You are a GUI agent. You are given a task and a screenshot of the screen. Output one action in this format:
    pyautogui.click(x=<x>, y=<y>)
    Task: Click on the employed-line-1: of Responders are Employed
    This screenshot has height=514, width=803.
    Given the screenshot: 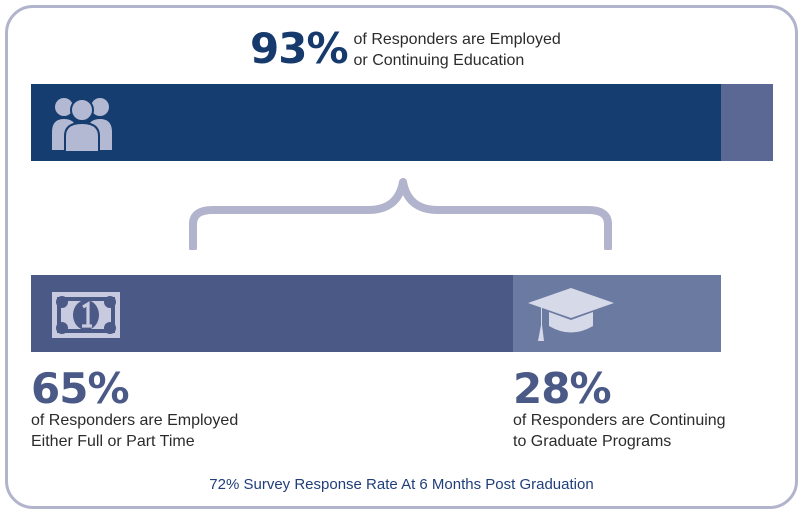 What is the action you would take?
    pyautogui.click(x=135, y=420)
    